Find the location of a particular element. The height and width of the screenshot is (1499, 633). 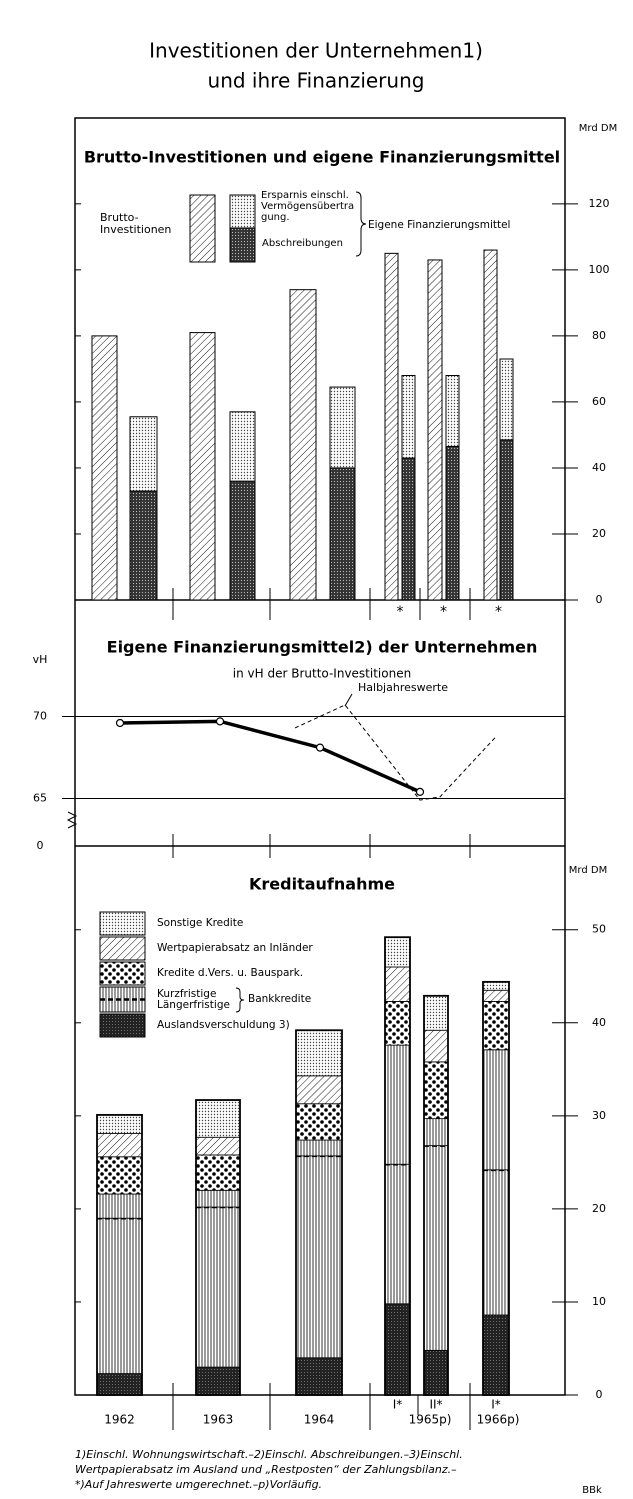

credit: BBk is located at coordinates (592, 1490).